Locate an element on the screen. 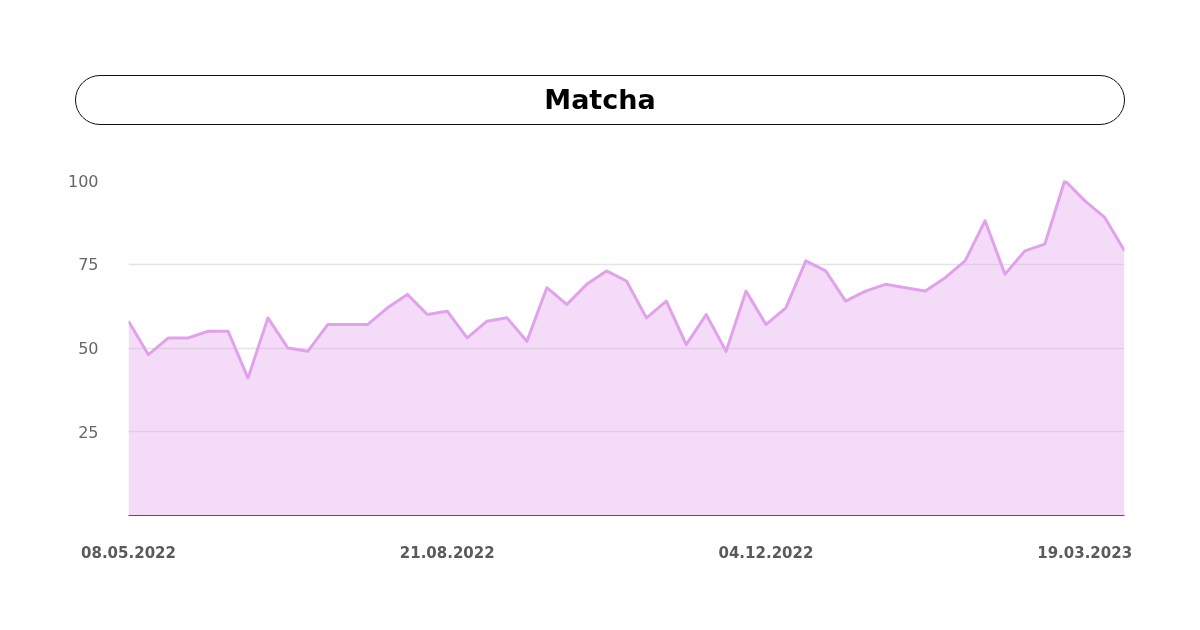  chart-title: Matcha is located at coordinates (600, 100).